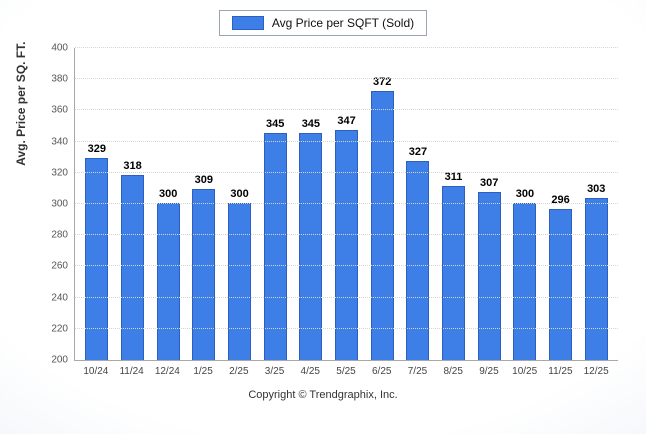 This screenshot has width=646, height=434. I want to click on bar-value-label: 296, so click(560, 200).